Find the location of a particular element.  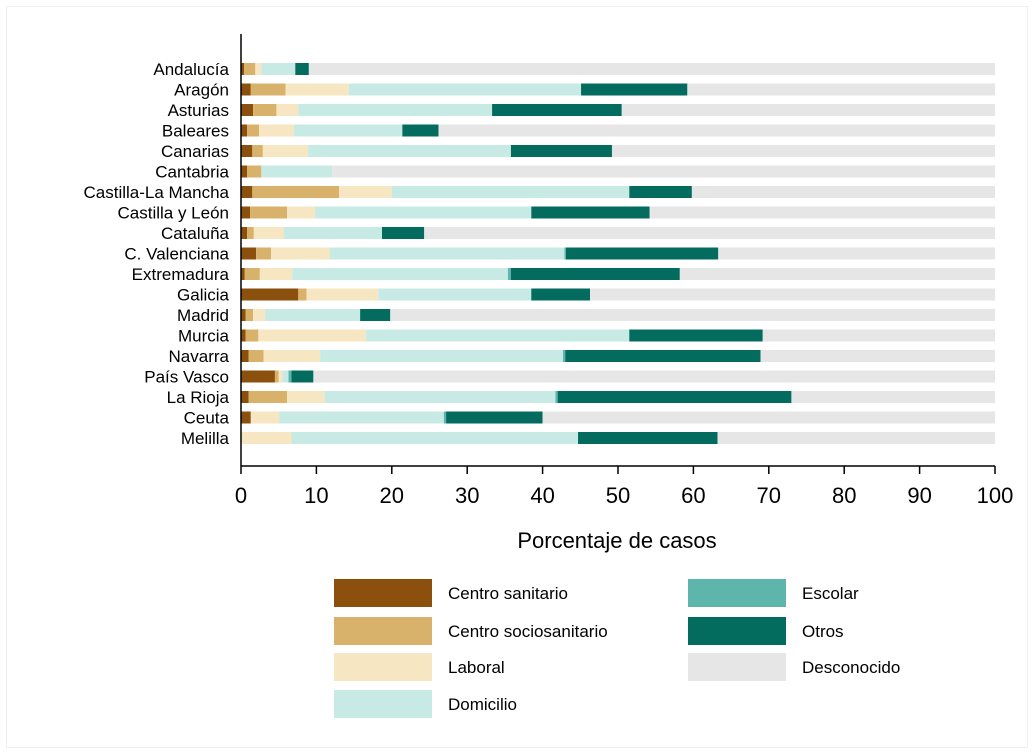

y-tick-label: Asturias is located at coordinates (198, 110).